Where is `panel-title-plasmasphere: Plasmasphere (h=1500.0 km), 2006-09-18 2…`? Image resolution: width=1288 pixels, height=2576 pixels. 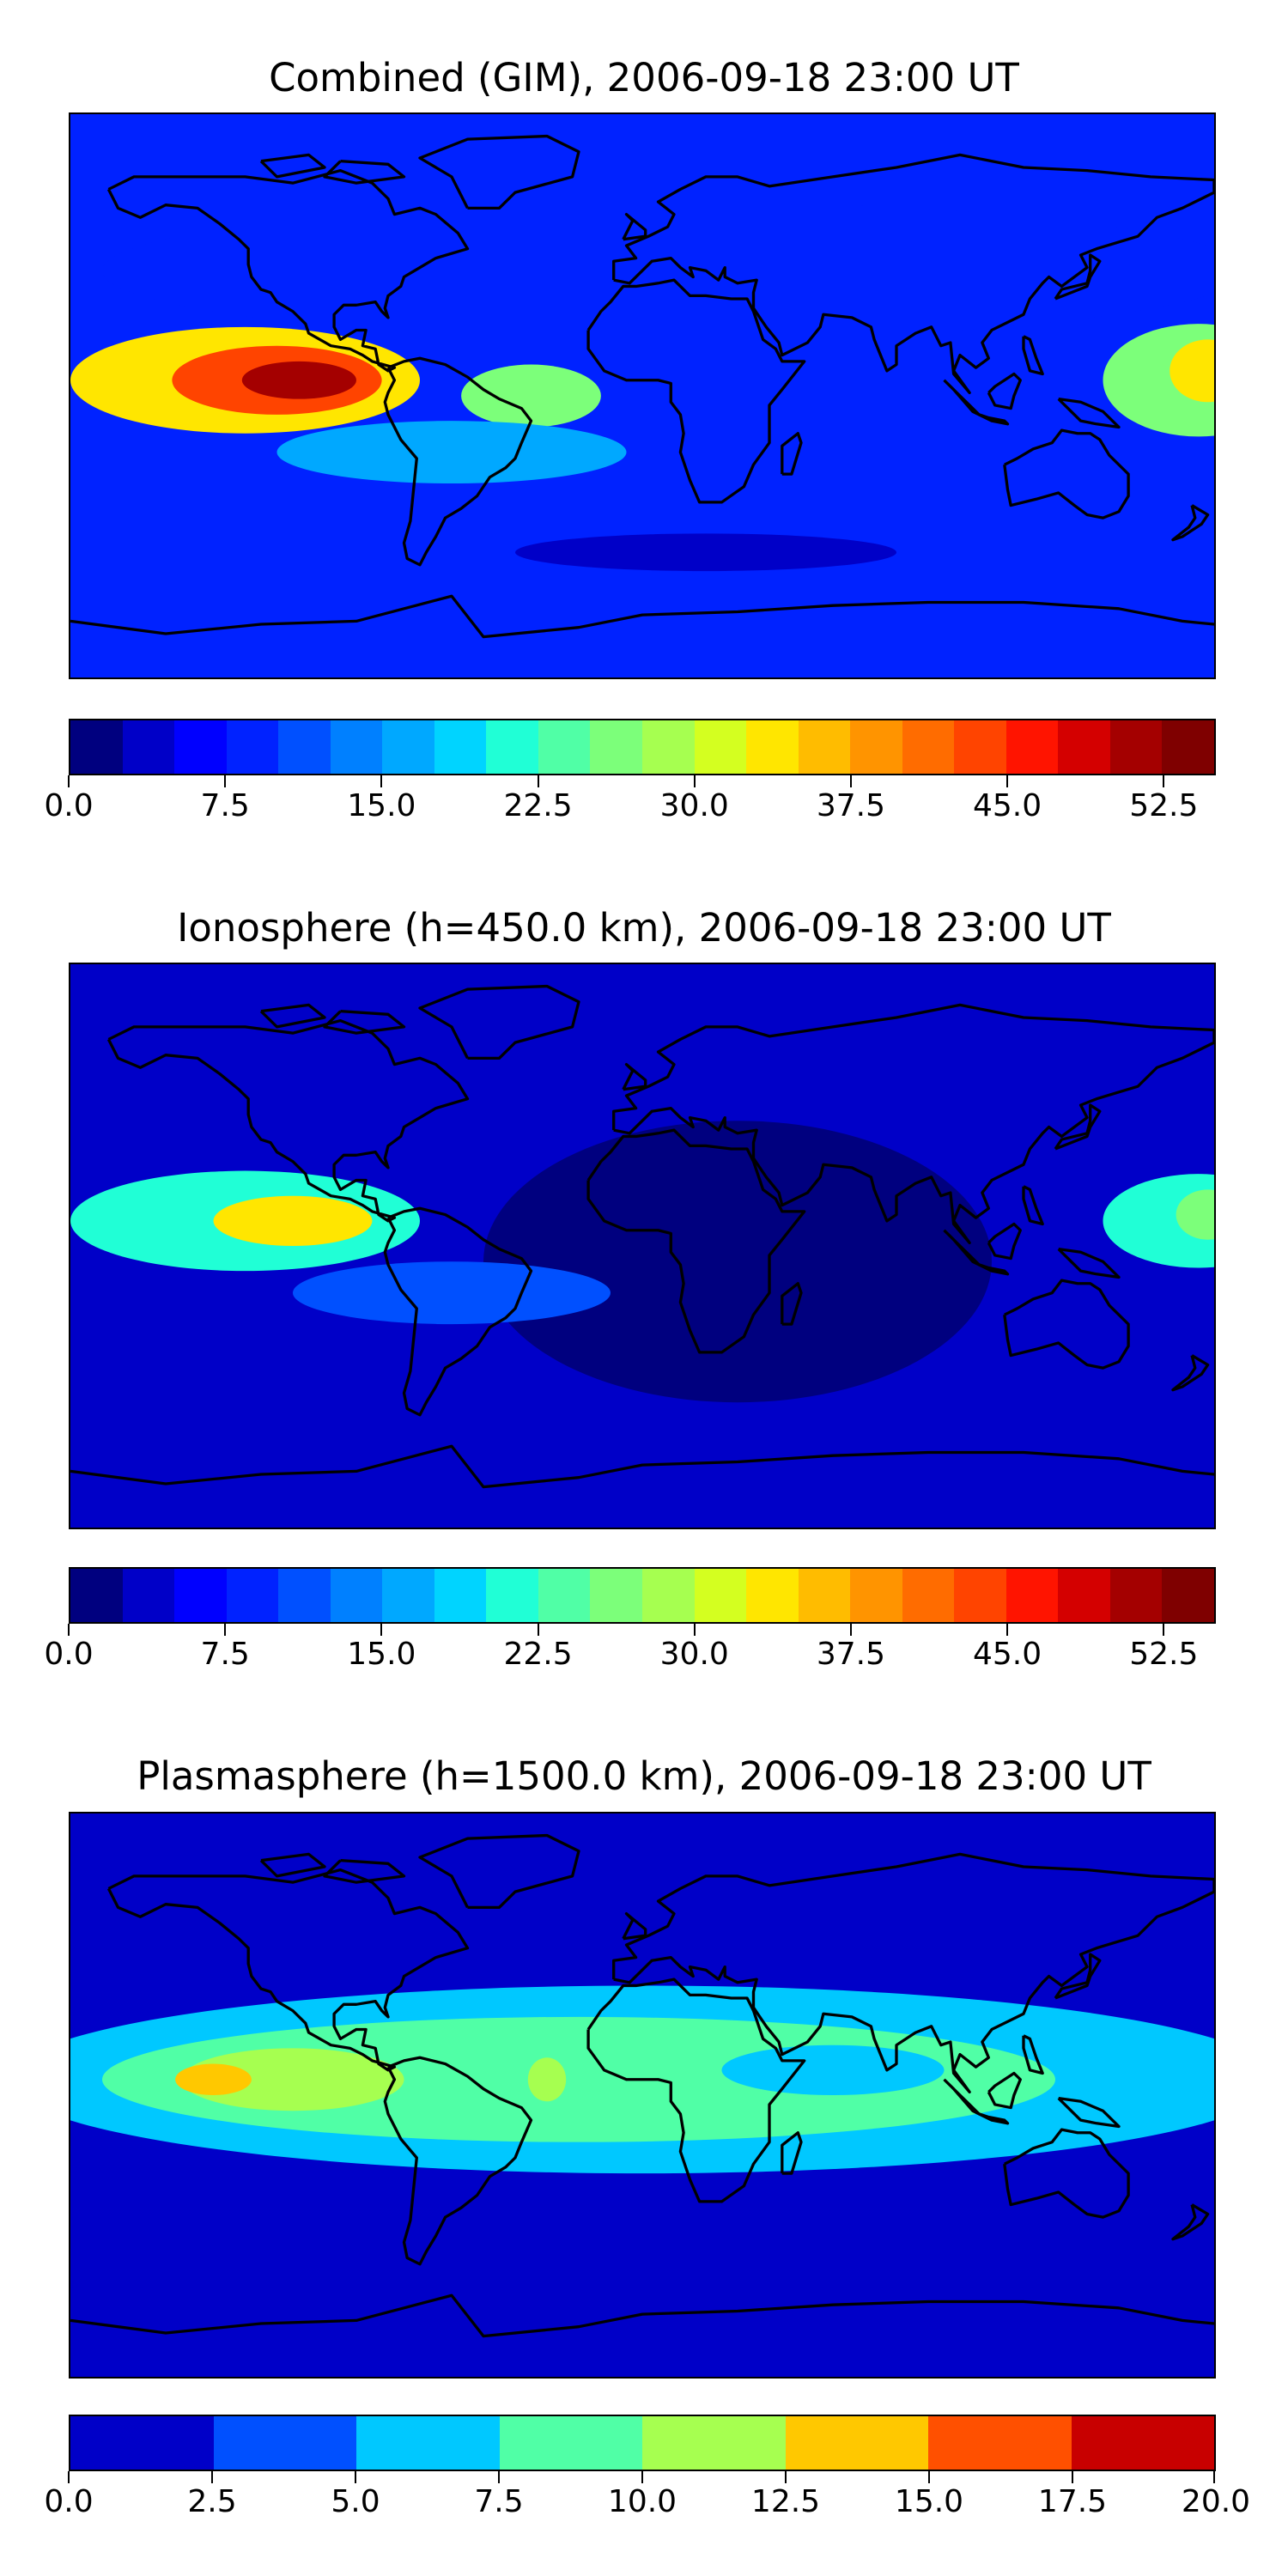 panel-title-plasmasphere: Plasmasphere (h=1500.0 km), 2006-09-18 2… is located at coordinates (644, 1776).